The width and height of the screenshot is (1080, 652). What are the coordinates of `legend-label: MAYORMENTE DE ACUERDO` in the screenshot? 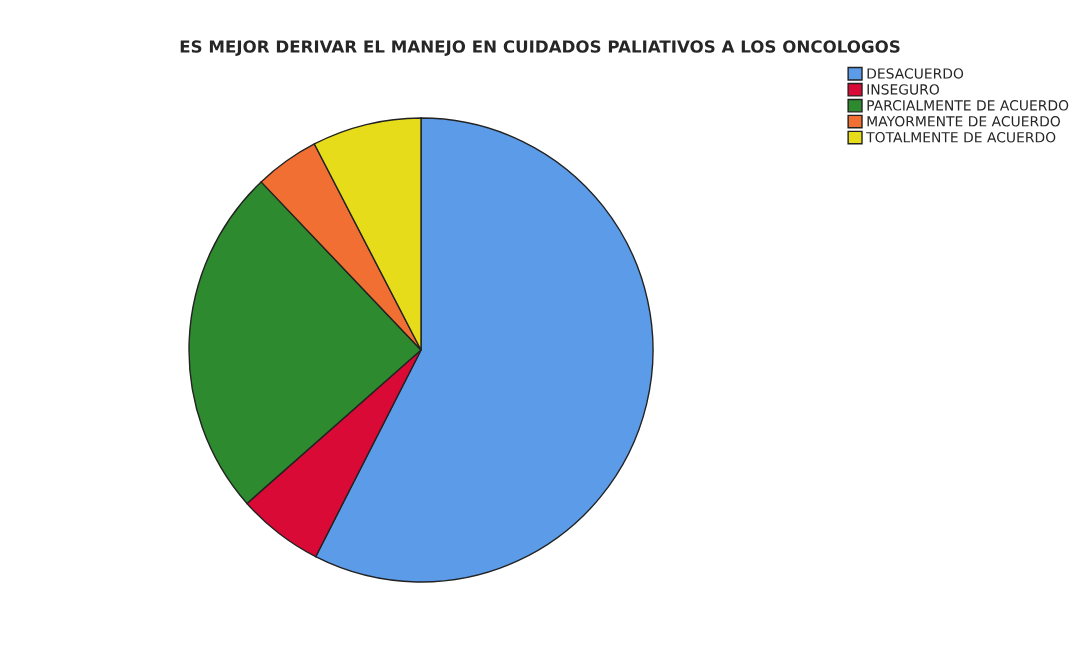 It's located at (963, 121).